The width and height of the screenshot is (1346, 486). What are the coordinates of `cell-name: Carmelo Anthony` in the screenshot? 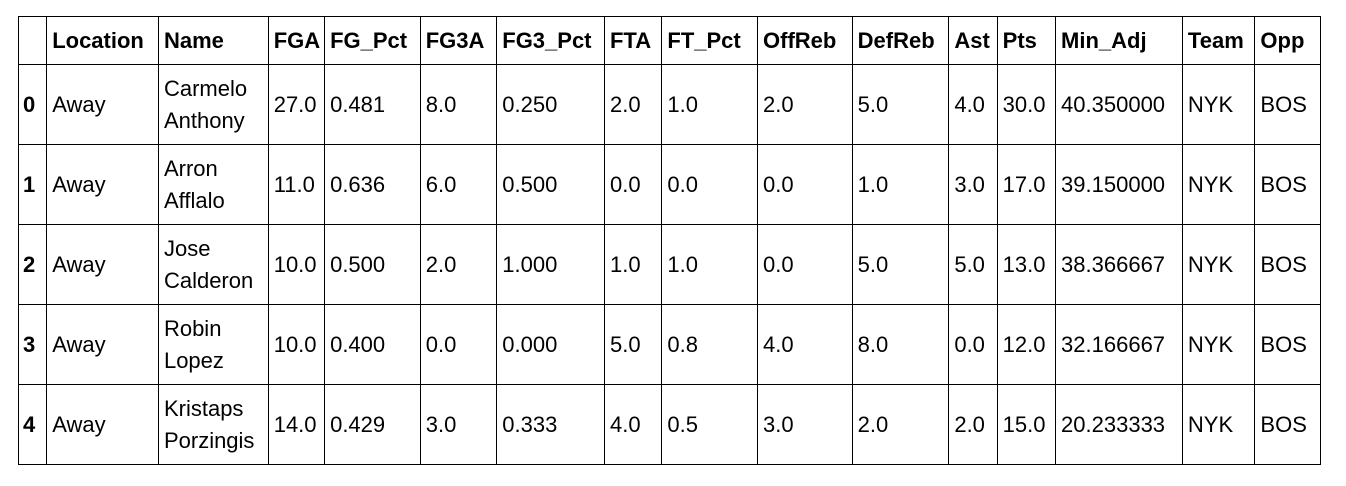 It's located at (213, 104).